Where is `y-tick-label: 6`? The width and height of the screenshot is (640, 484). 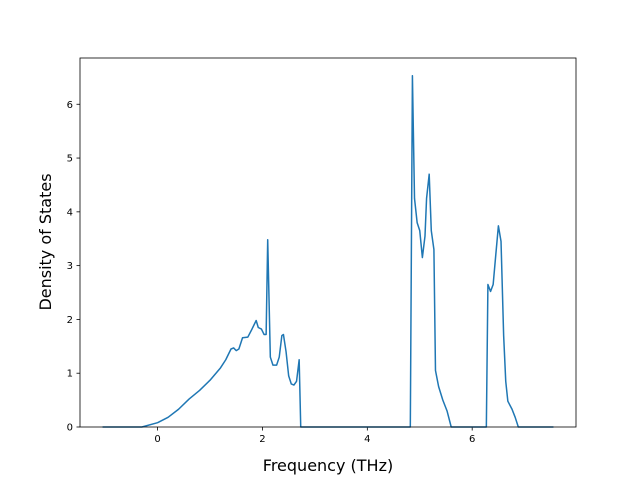 y-tick-label: 6 is located at coordinates (70, 105).